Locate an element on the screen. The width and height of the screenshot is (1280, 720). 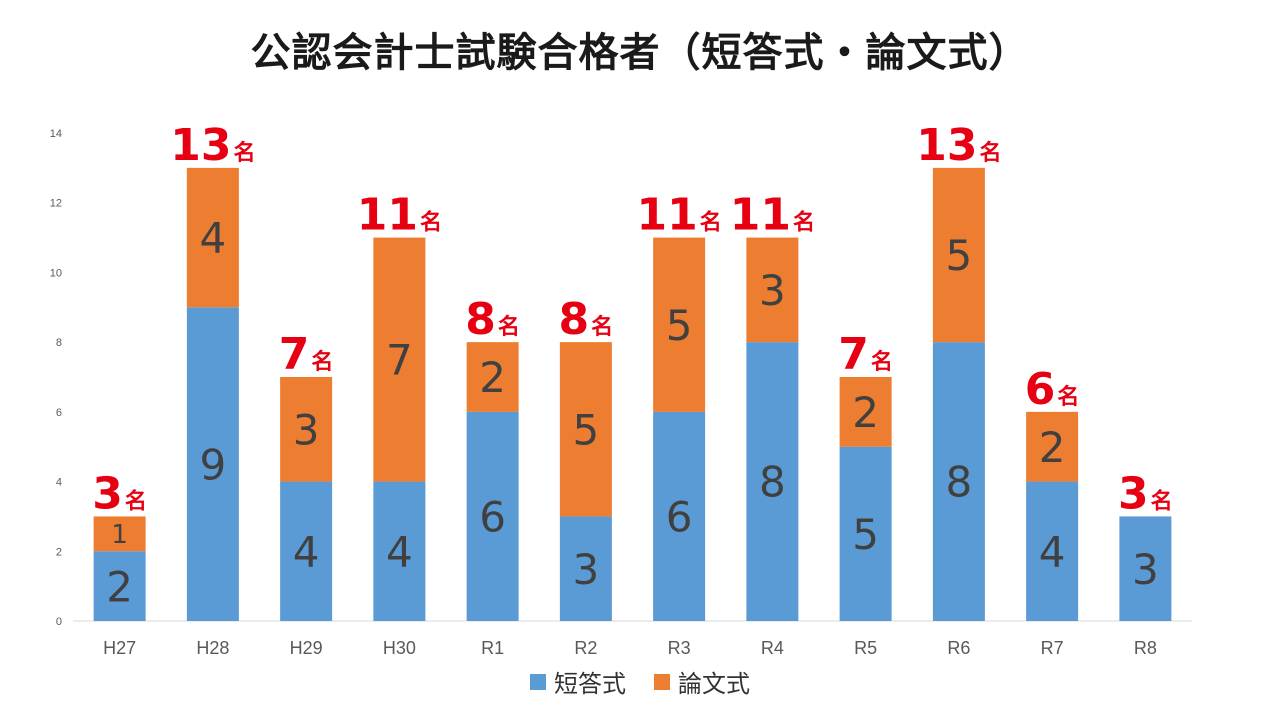
x-tick-label: R5 is located at coordinates (865, 648).